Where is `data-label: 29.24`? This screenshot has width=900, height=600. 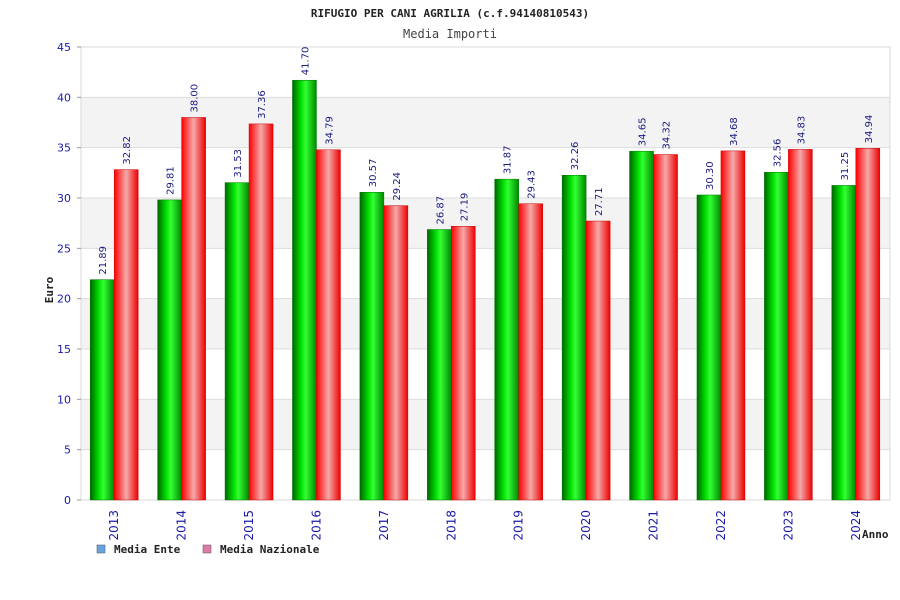
data-label: 29.24 is located at coordinates (397, 186).